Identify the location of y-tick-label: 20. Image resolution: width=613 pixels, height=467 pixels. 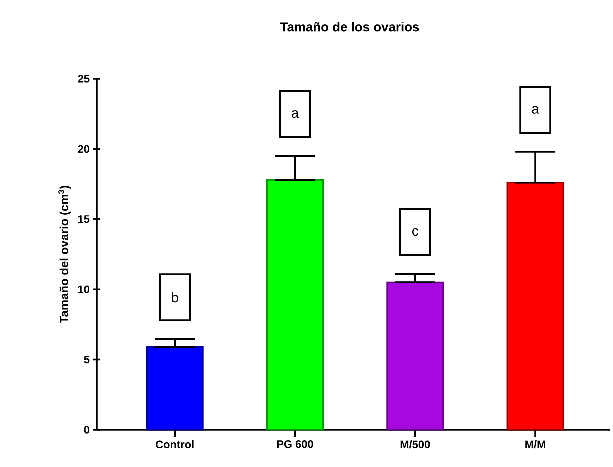
(84, 149).